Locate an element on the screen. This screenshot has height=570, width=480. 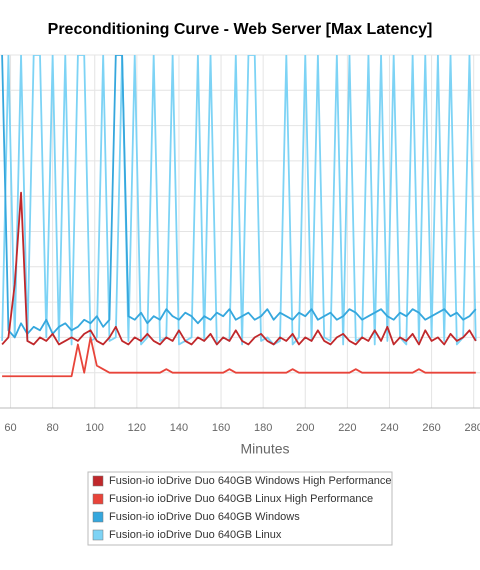
x-axis-title: Minutes is located at coordinates (264, 449).